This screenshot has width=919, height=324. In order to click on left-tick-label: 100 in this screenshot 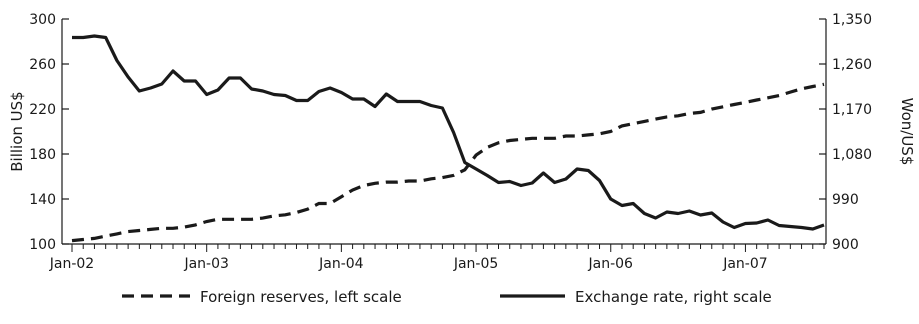, I will do `click(42, 245)`.